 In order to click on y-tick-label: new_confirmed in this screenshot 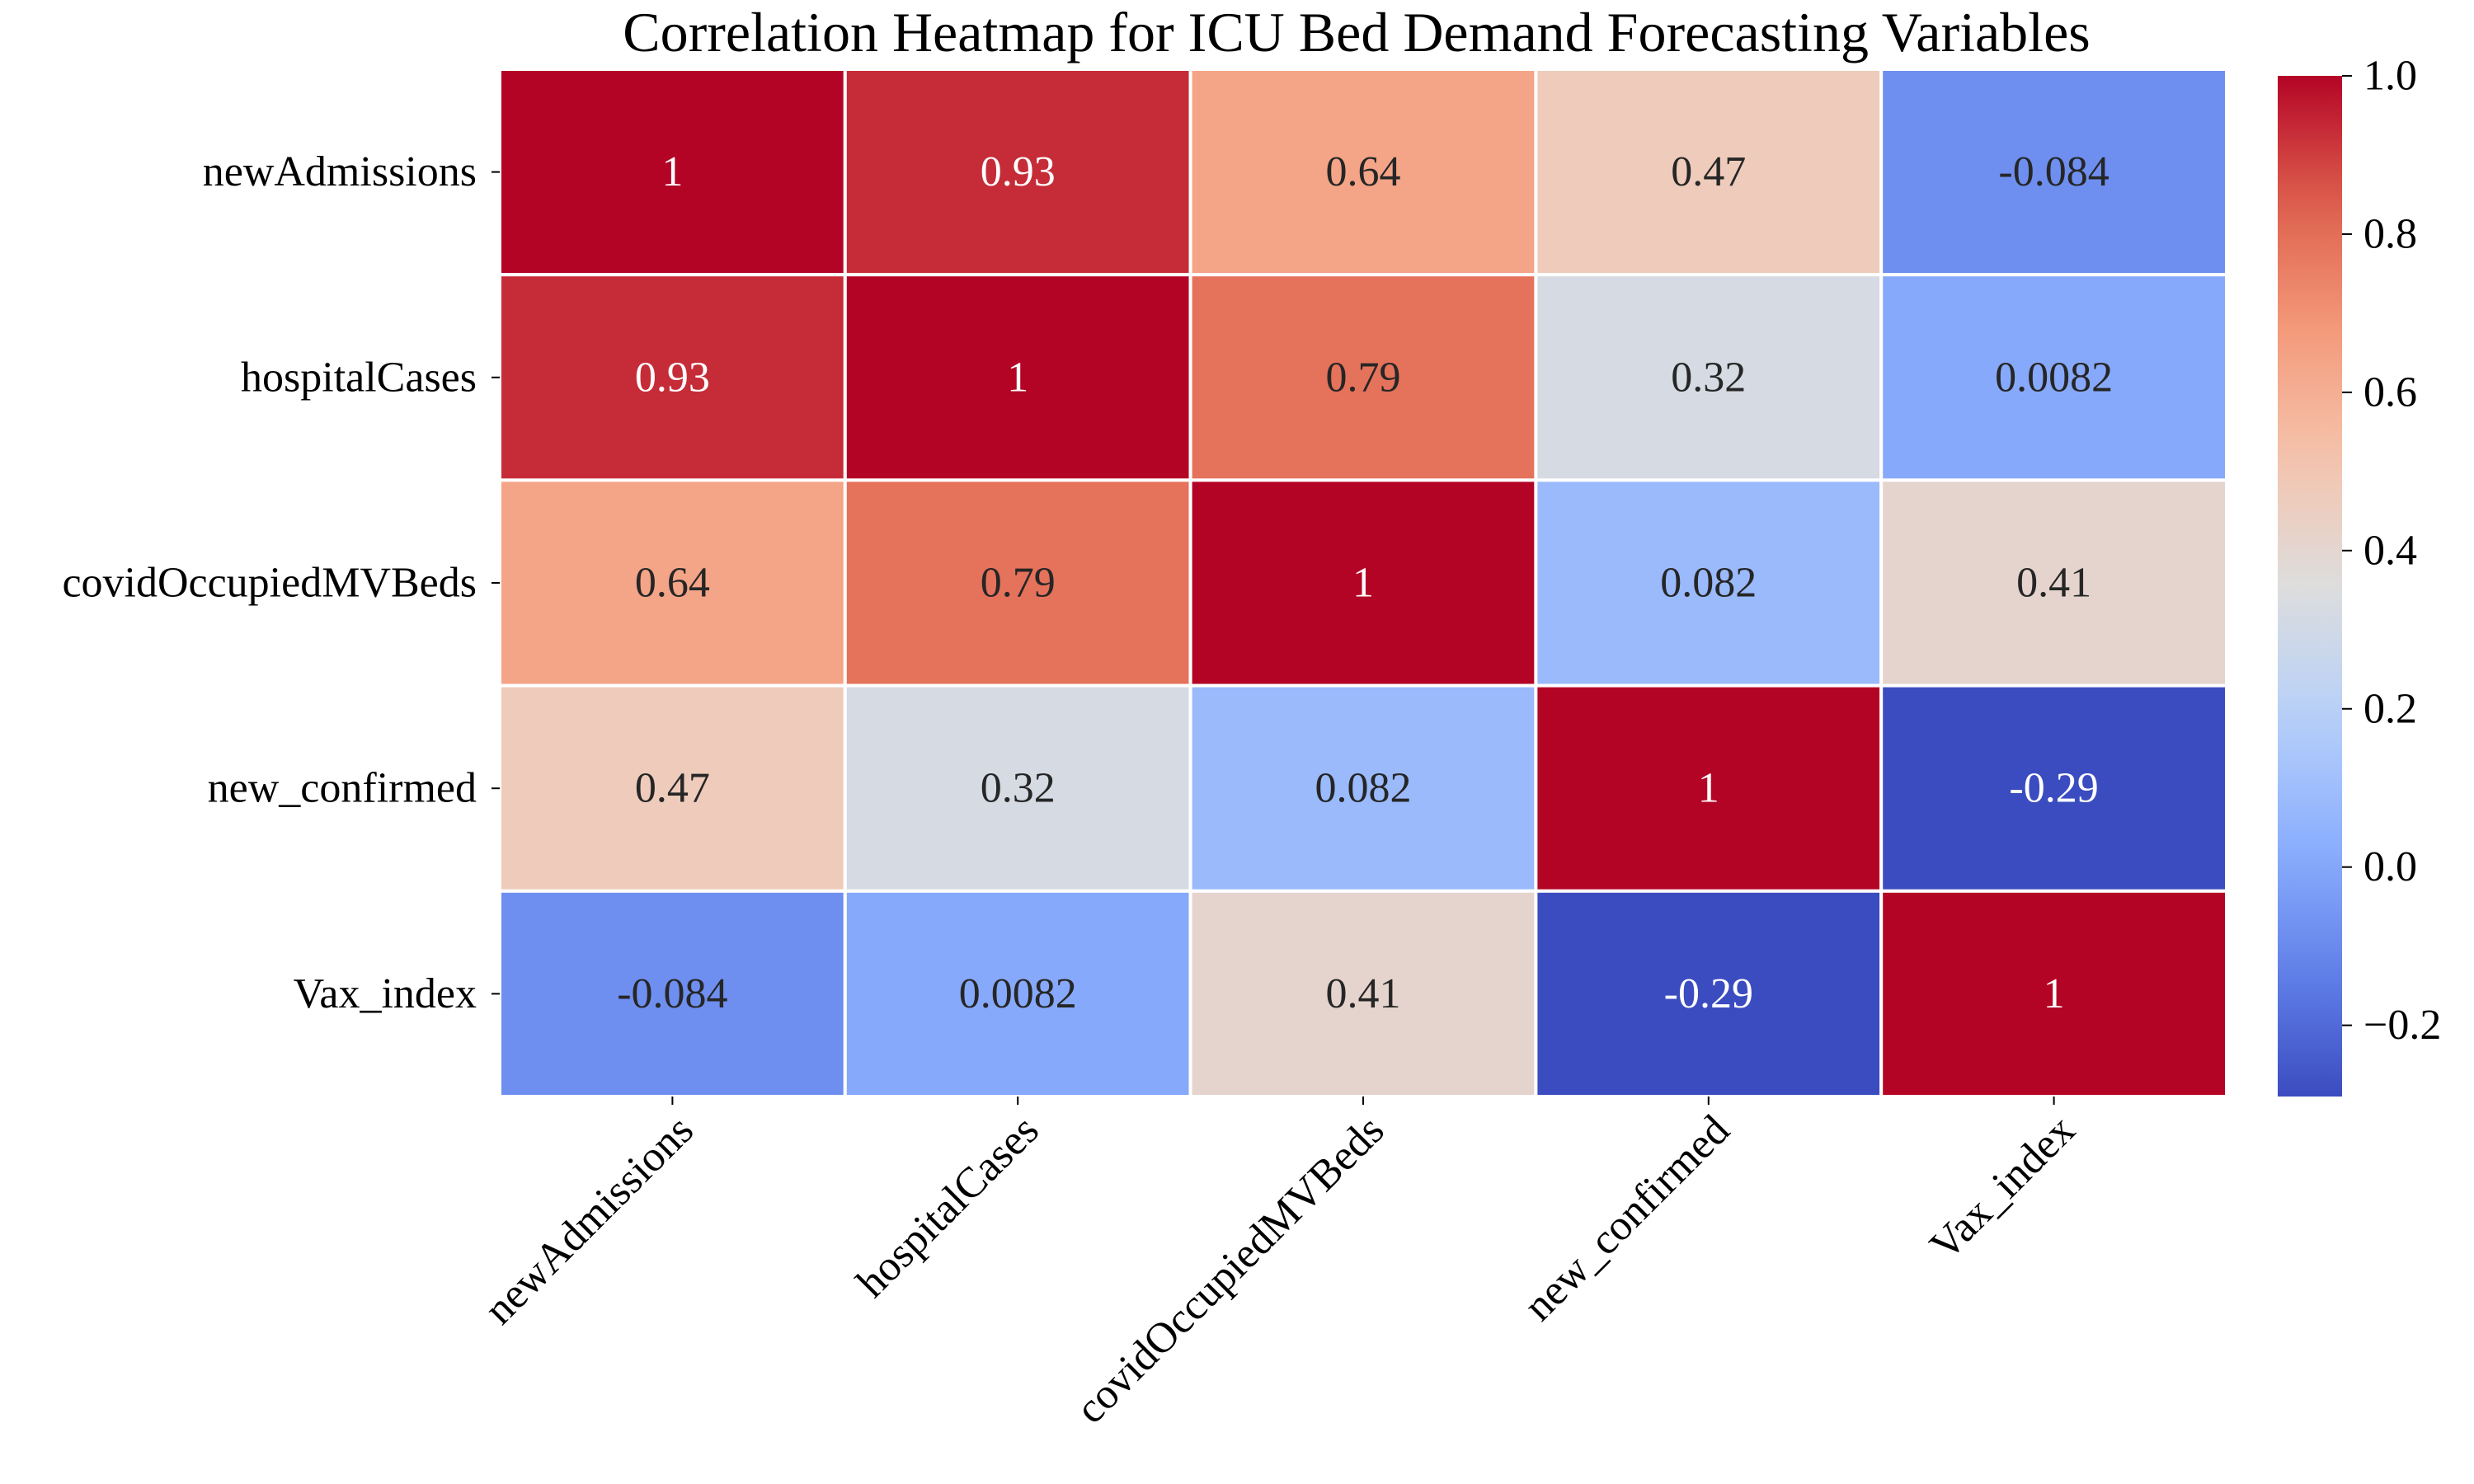, I will do `click(342, 788)`.